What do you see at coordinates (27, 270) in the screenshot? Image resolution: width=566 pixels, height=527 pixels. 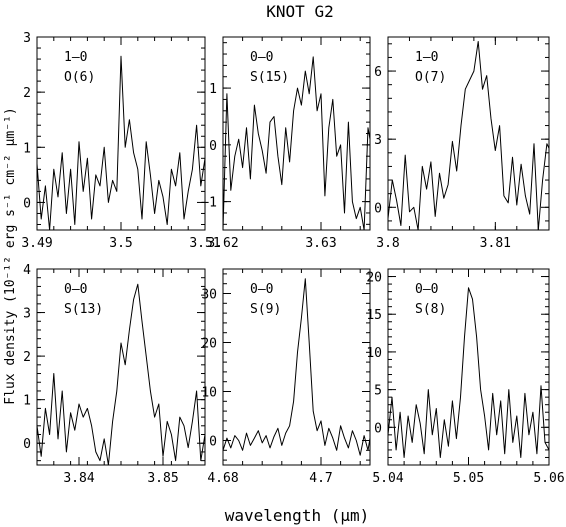 I see `y-tick-label: 4` at bounding box center [27, 270].